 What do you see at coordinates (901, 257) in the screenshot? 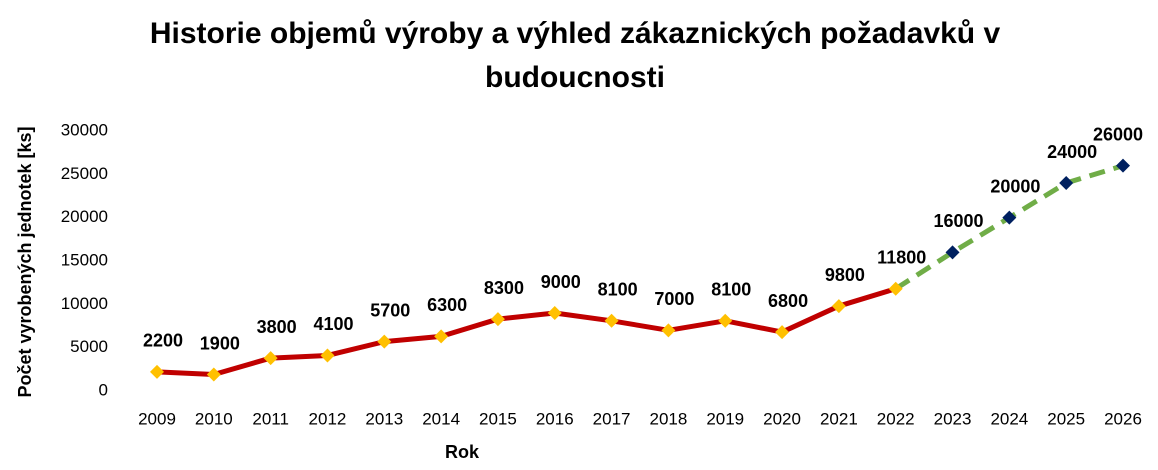
I see `data-label: 11800` at bounding box center [901, 257].